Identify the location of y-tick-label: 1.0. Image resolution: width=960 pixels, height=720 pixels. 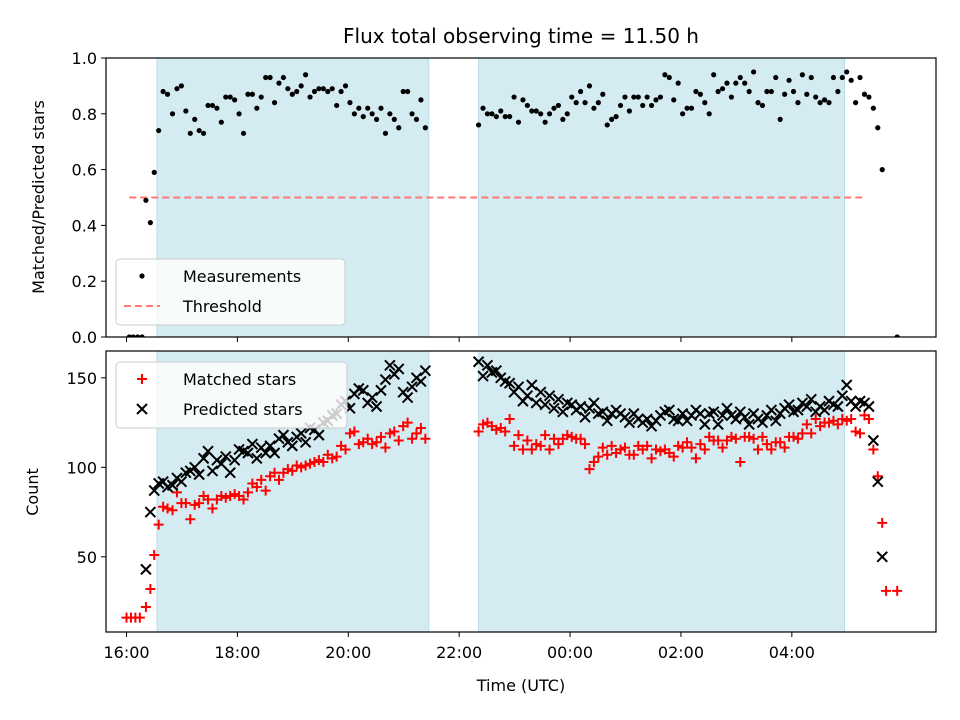
(84, 58).